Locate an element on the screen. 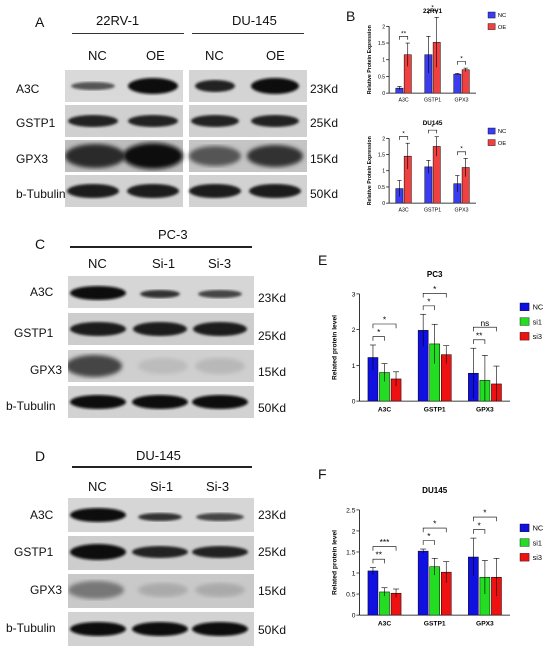 The image size is (550, 652). panel-a-row-label: GPX3 is located at coordinates (32, 159).